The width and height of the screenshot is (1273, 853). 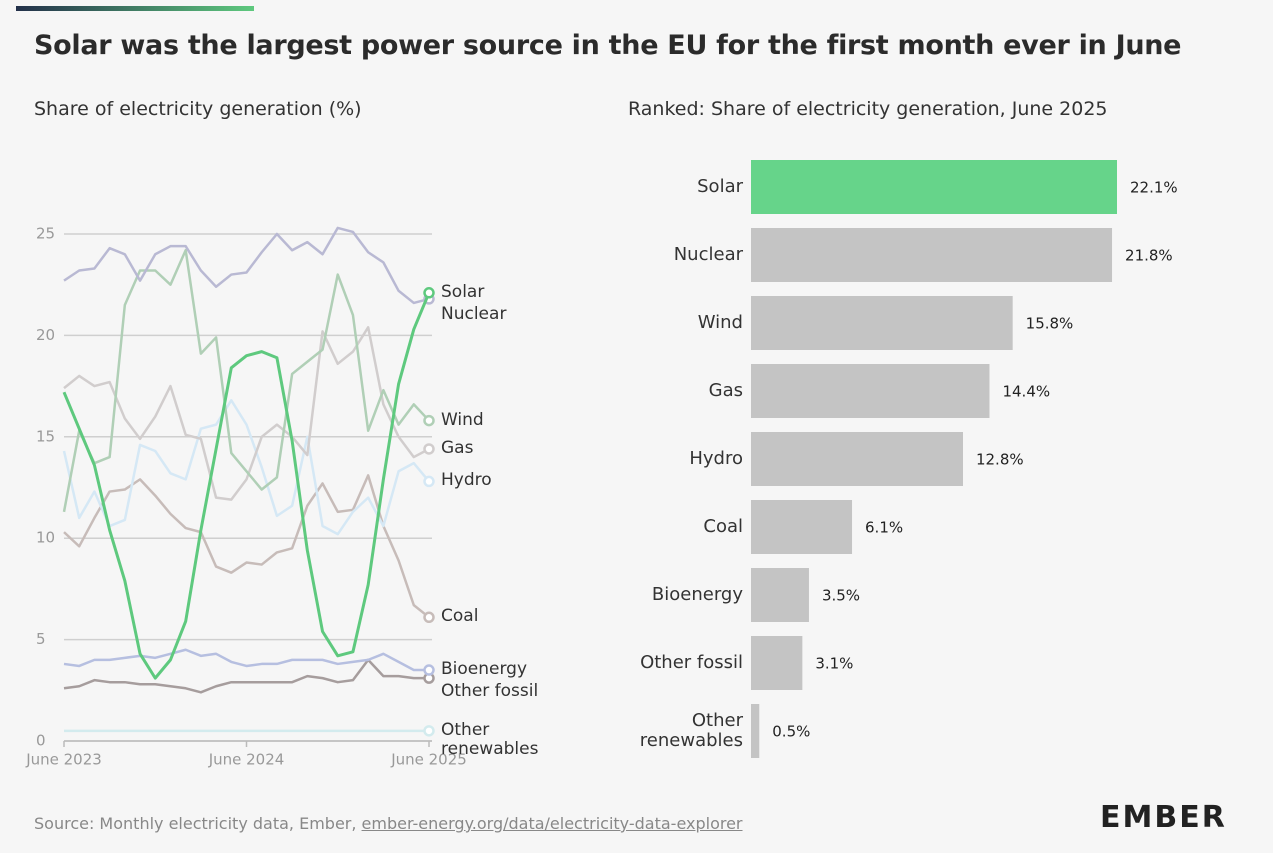 I want to click on category-label: Coal, so click(x=723, y=526).